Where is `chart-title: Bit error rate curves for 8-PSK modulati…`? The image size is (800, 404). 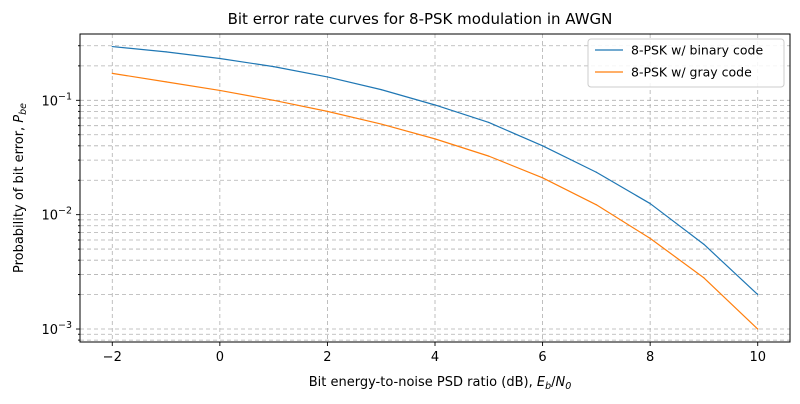
chart-title: Bit error rate curves for 8-PSK modulati… is located at coordinates (420, 19).